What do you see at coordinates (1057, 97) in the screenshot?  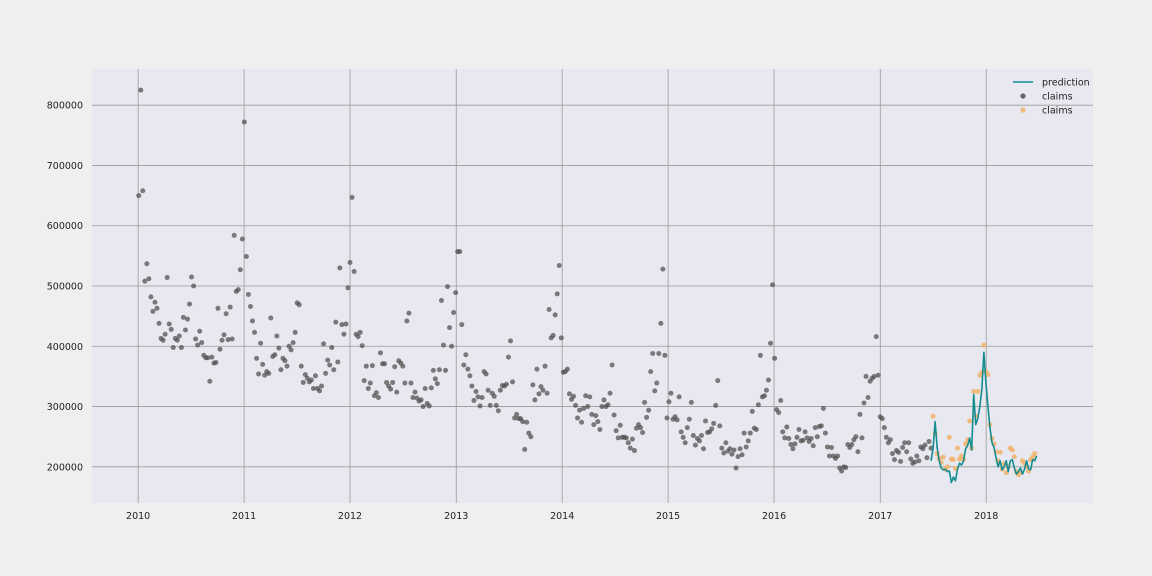 I see `legend-label: claims` at bounding box center [1057, 97].